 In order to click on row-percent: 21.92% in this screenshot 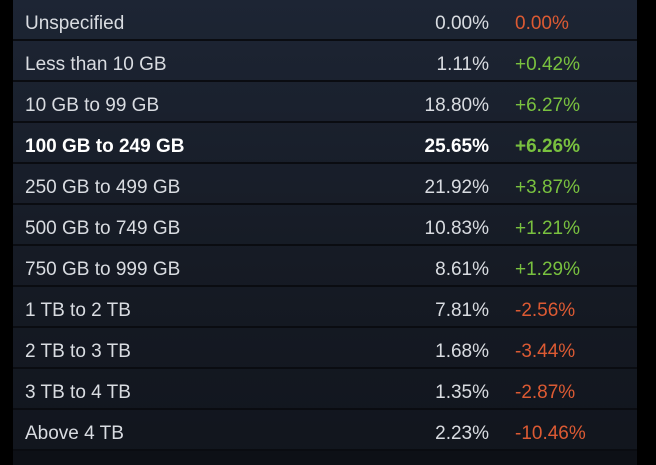, I will do `click(456, 187)`.